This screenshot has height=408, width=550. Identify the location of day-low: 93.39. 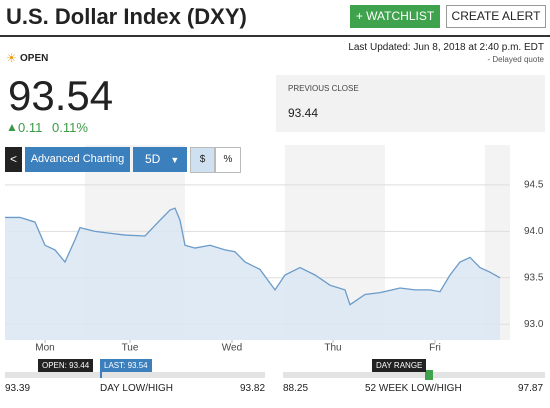
(18, 388).